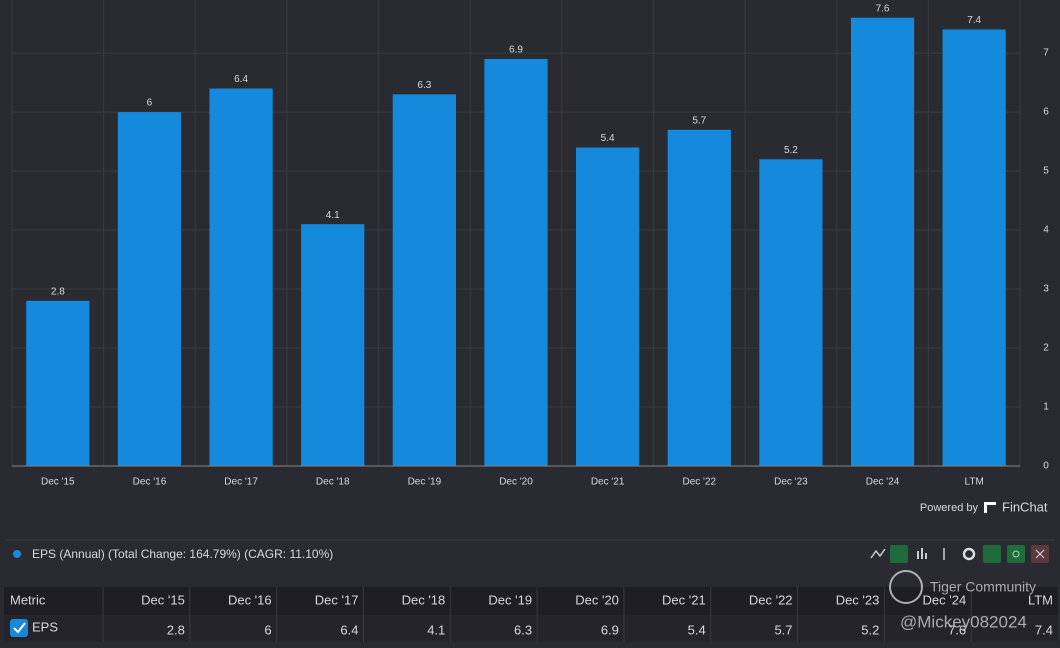 The height and width of the screenshot is (648, 1060). I want to click on table-cell: 6, so click(267, 629).